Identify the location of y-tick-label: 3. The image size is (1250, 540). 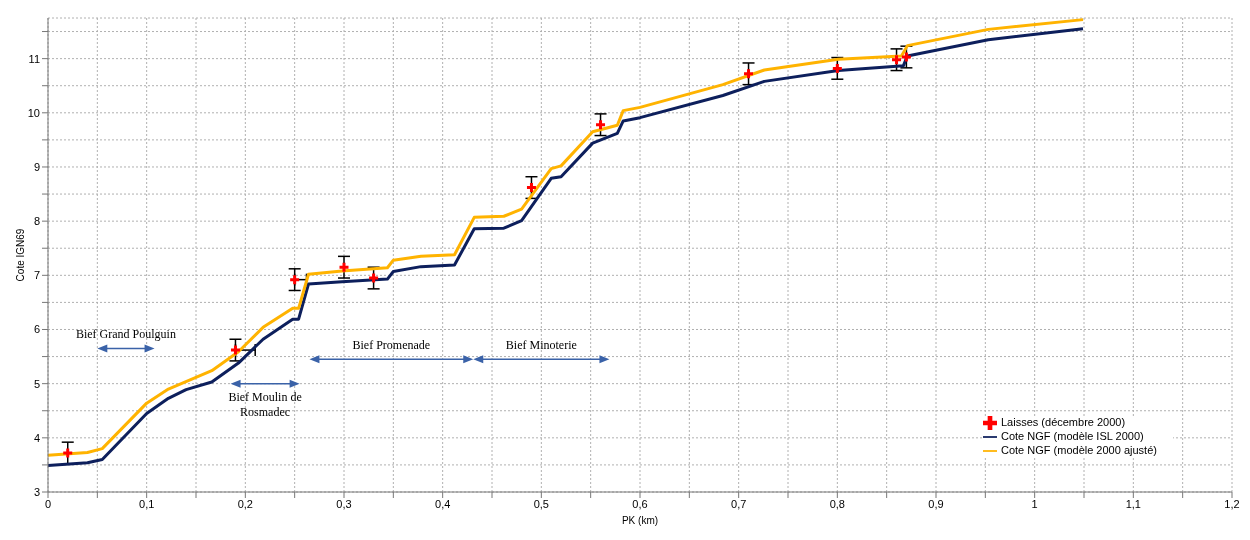
(36, 491).